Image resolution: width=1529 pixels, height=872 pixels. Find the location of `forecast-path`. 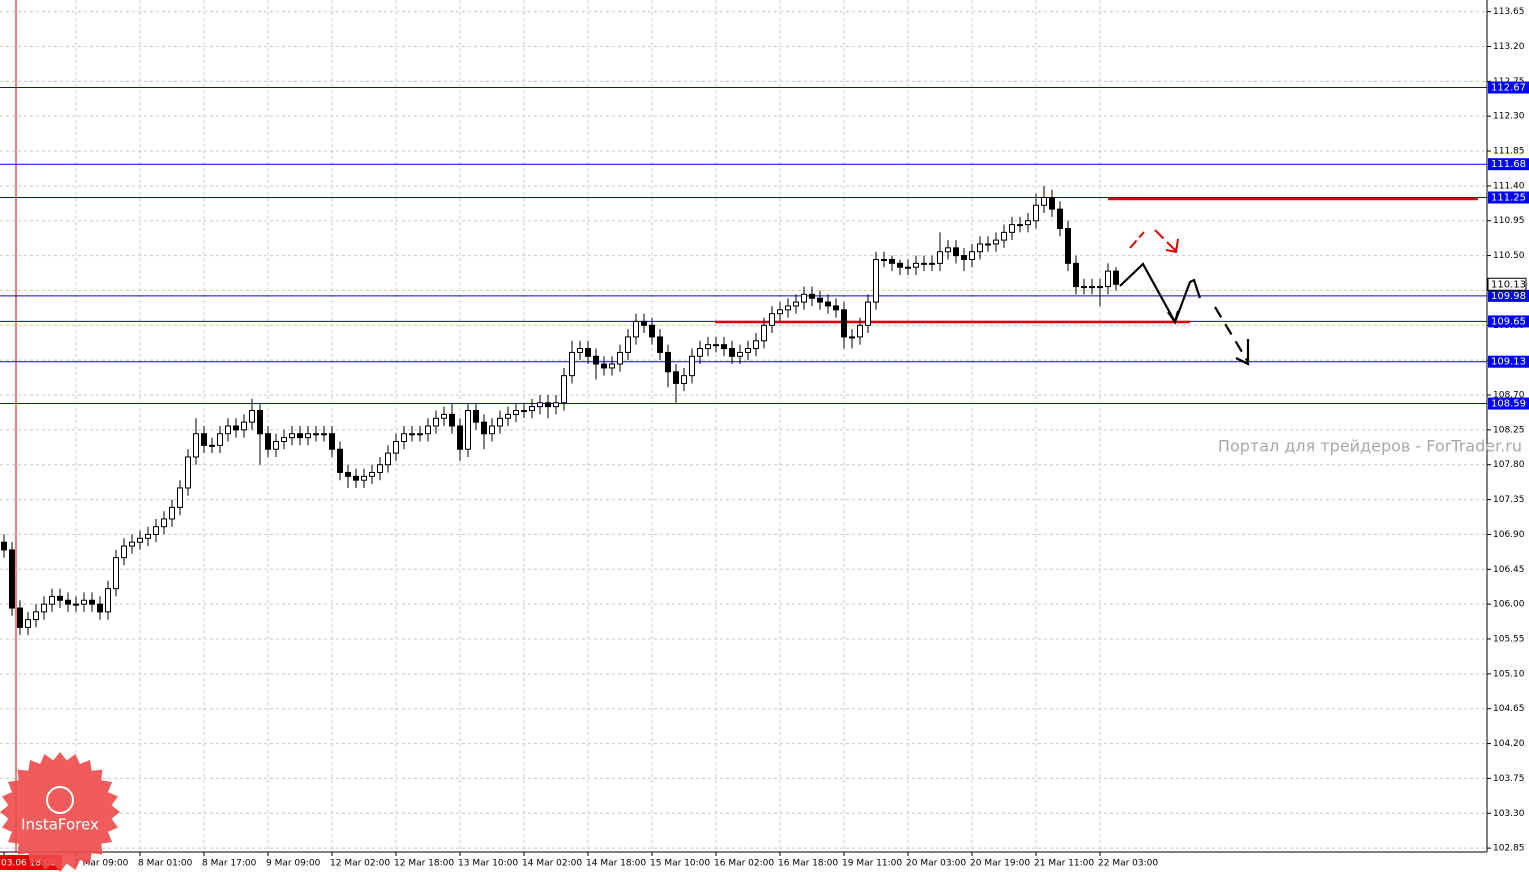

forecast-path is located at coordinates (1160, 293).